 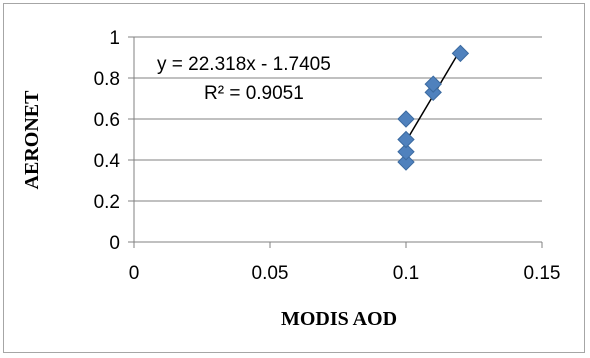 What do you see at coordinates (339, 319) in the screenshot?
I see `x-axis-title: MODIS AOD` at bounding box center [339, 319].